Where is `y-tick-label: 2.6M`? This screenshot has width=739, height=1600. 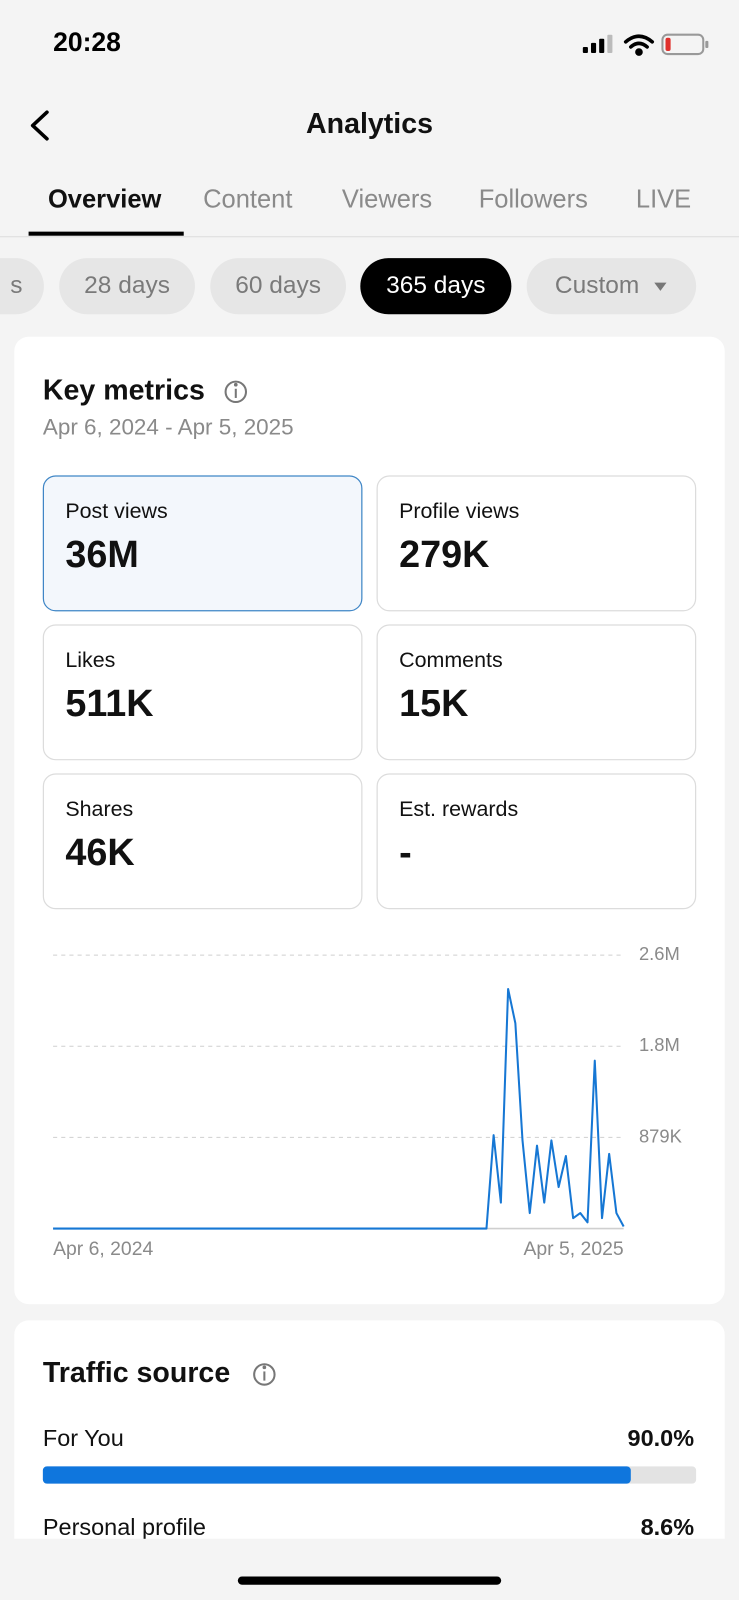
y-tick-label: 2.6M is located at coordinates (659, 953).